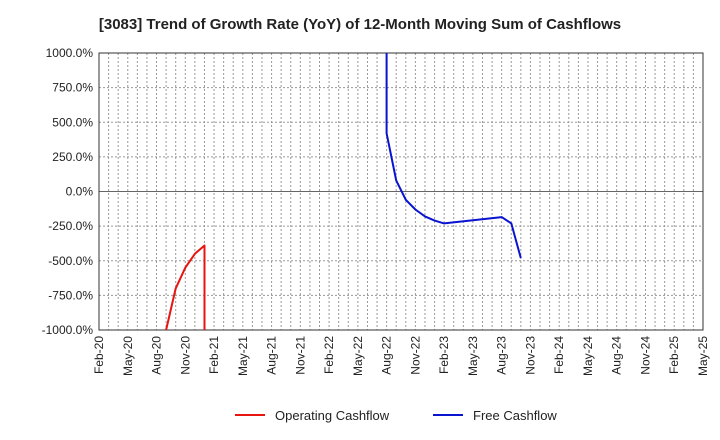 The width and height of the screenshot is (720, 440). Describe the element at coordinates (70, 53) in the screenshot. I see `y-tick-label: 1000.0%` at that location.